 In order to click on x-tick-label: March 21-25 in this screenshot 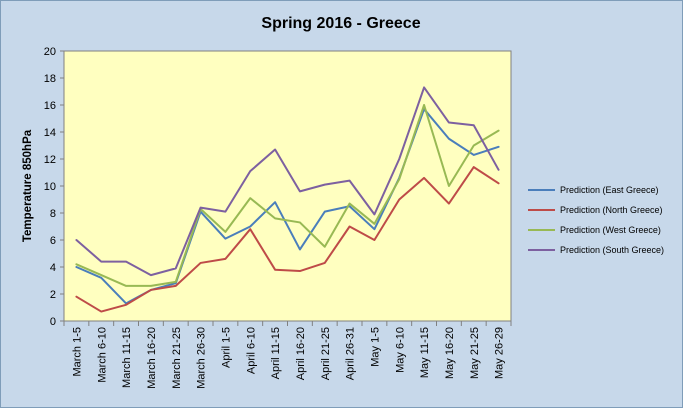, I will do `click(177, 358)`.